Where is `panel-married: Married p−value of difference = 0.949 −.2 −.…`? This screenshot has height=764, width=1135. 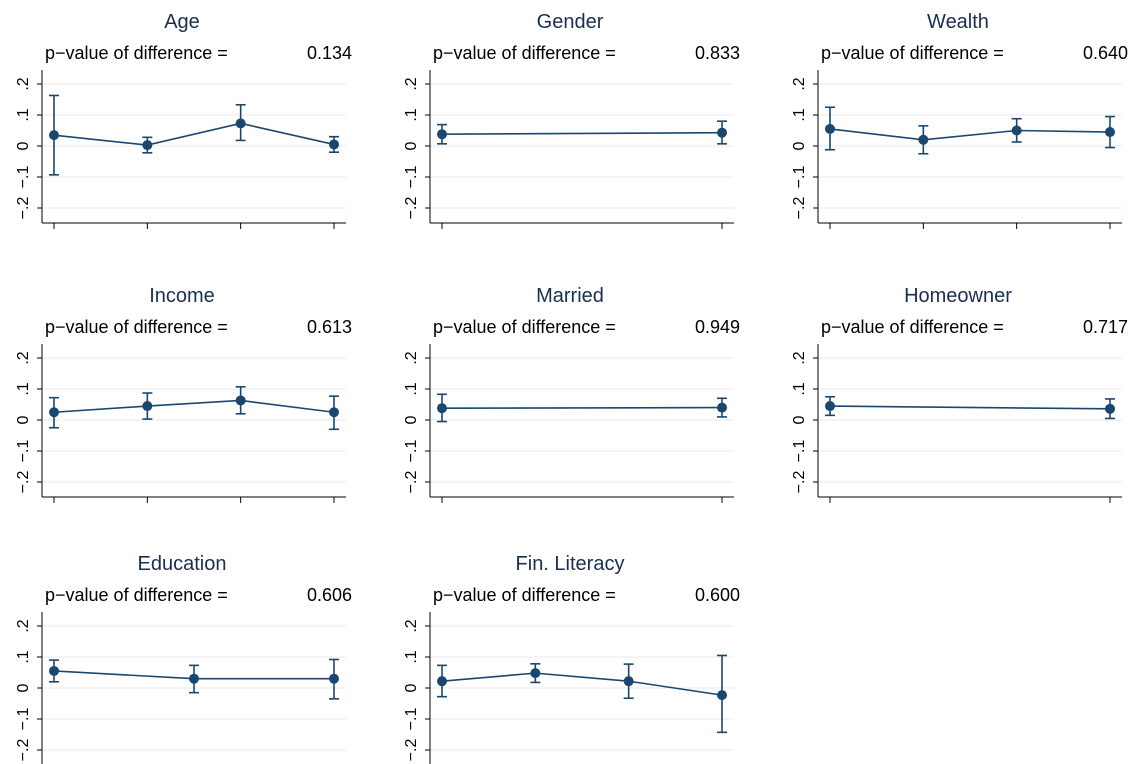
panel-married: Married p−value of difference = 0.949 −.2 −.… is located at coordinates (571, 394).